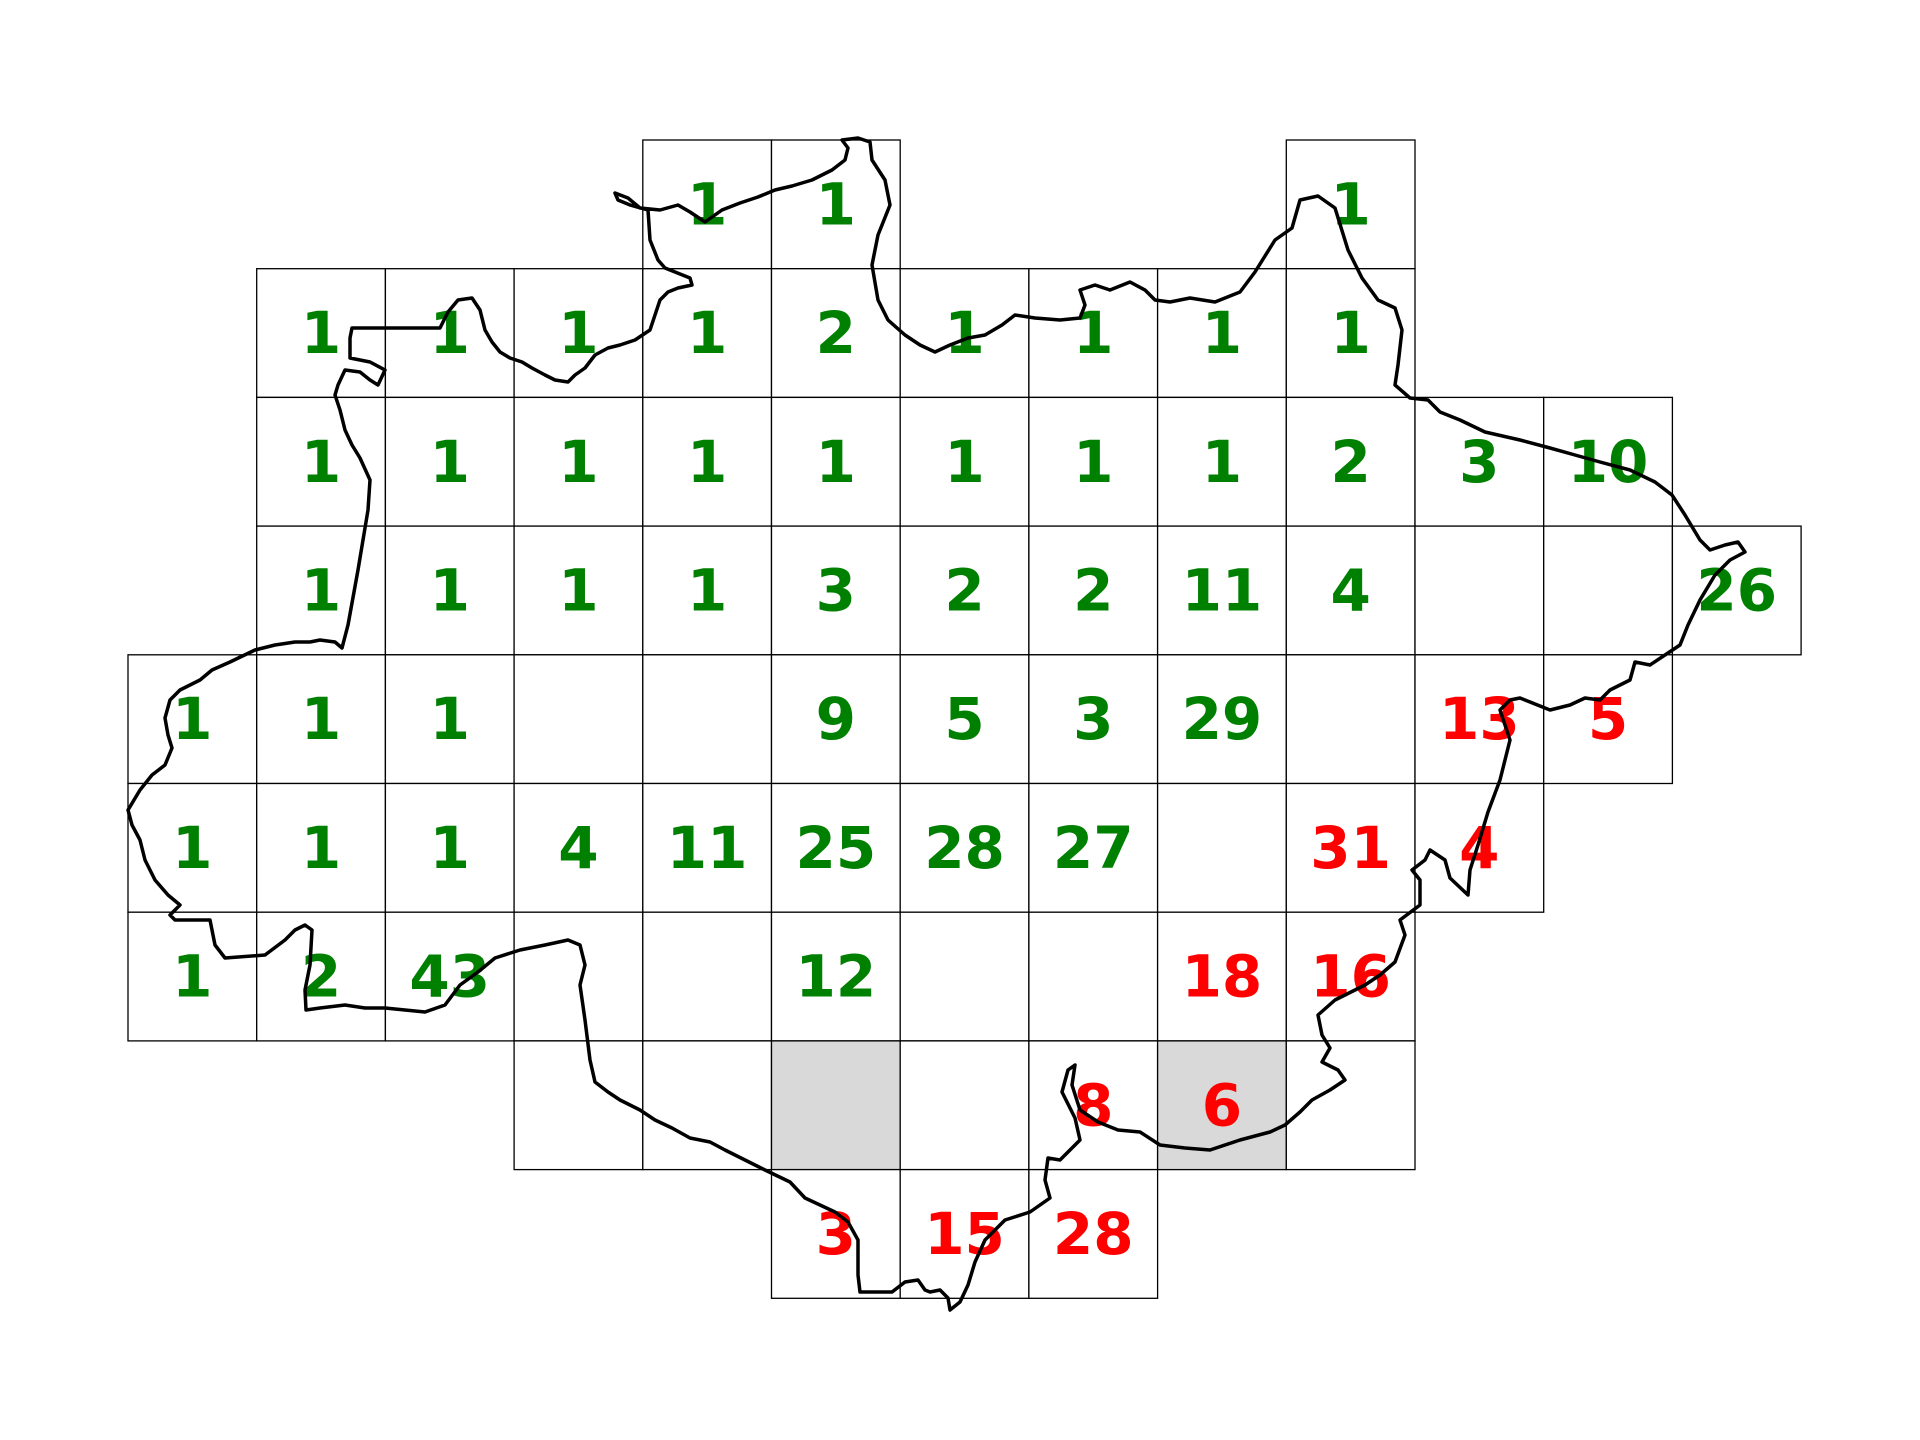 The image size is (1920, 1440). I want to click on grid-cell: 13, so click(1479, 719).